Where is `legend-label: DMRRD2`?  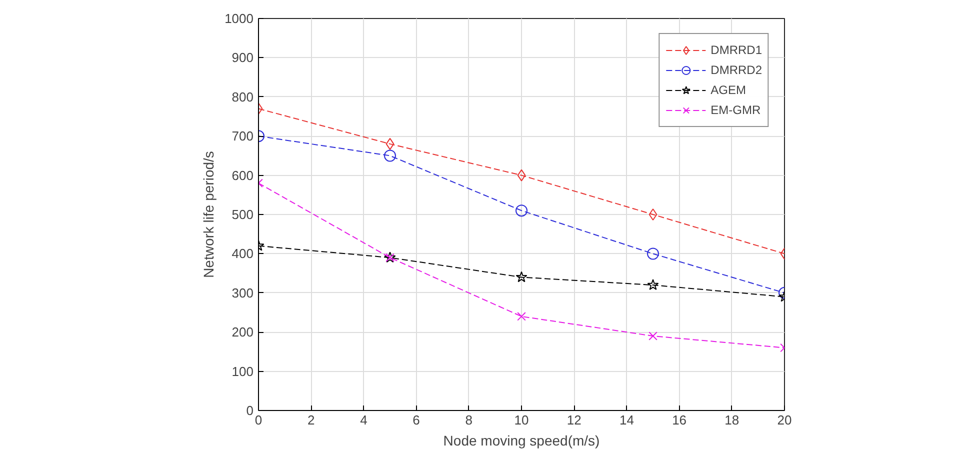
legend-label: DMRRD2 is located at coordinates (736, 70).